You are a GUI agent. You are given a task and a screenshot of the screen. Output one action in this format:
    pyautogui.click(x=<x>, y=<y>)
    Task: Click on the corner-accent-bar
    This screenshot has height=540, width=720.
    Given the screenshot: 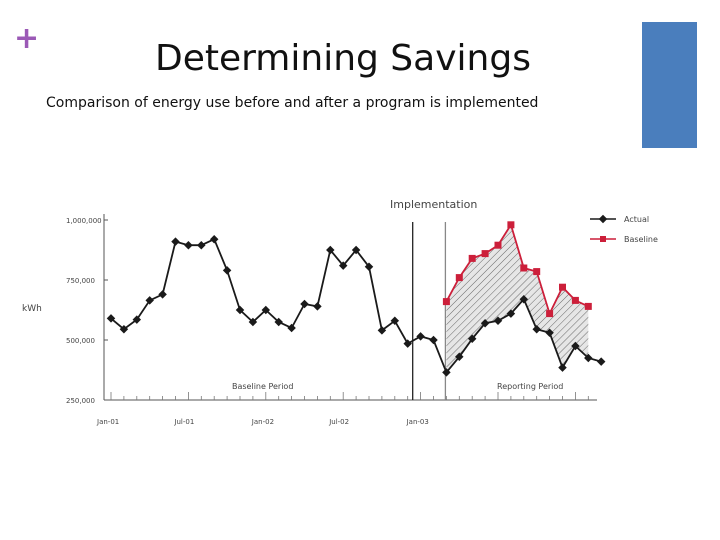 What is the action you would take?
    pyautogui.click(x=669, y=85)
    